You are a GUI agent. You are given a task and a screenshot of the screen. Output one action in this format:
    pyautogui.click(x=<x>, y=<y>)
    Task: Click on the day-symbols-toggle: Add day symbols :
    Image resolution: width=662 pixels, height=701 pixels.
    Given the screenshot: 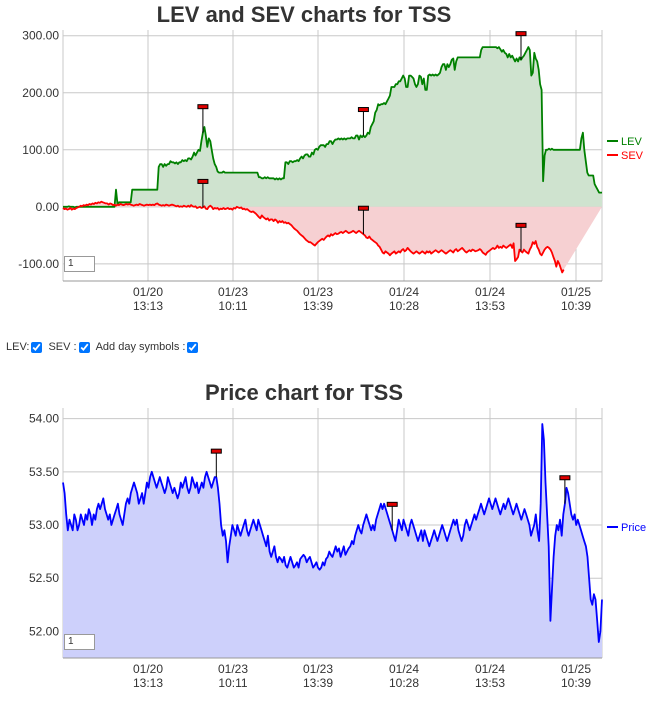 What is the action you would take?
    pyautogui.click(x=147, y=347)
    